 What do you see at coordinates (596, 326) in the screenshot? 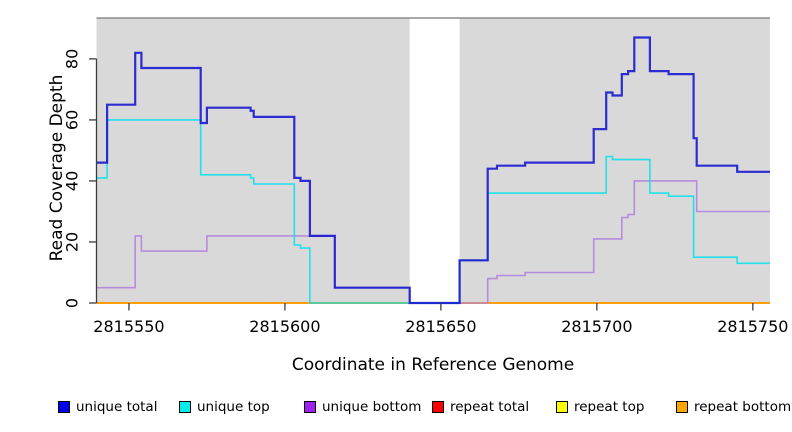
I see `x-tick-label: 2815700` at bounding box center [596, 326].